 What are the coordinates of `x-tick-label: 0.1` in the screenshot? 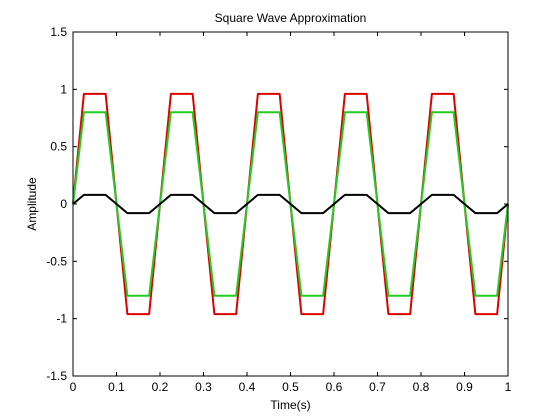 It's located at (116, 387).